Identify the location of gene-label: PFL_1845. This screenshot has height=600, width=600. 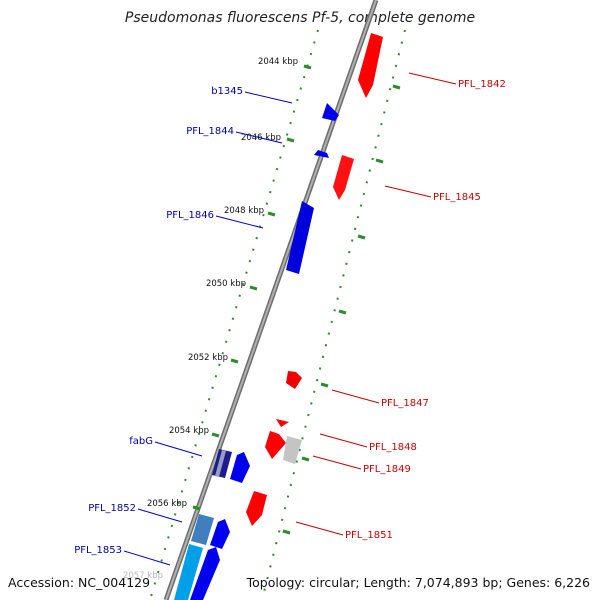
(457, 197).